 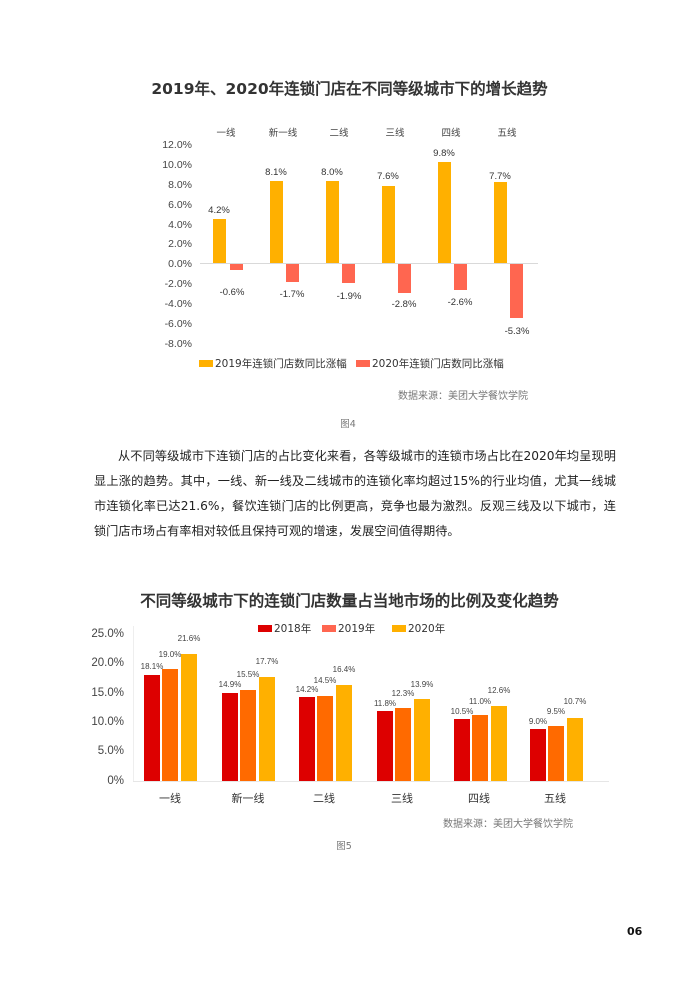 What do you see at coordinates (248, 674) in the screenshot?
I see `fig5-value-label-2019: 15.5%` at bounding box center [248, 674].